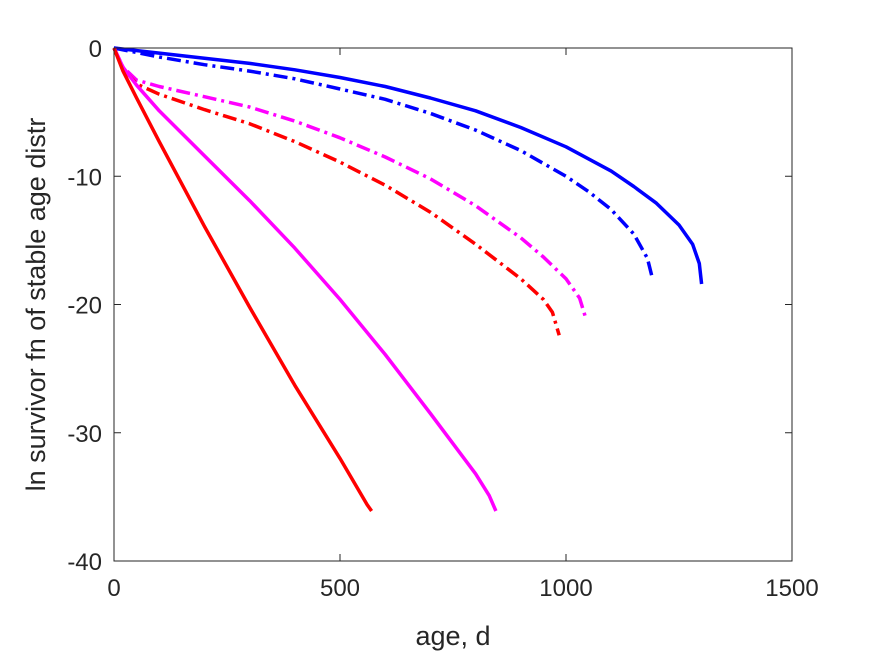 This screenshot has height=656, width=875. What do you see at coordinates (84, 306) in the screenshot?
I see `y-tick-label: -20` at bounding box center [84, 306].